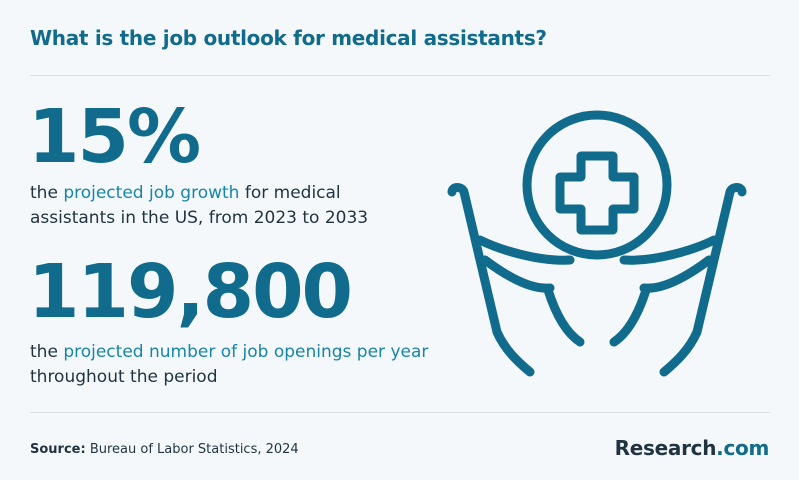 This screenshot has width=799, height=480. I want to click on source-credit: Source: Bureau of Labor Statistics, 2024, so click(164, 449).